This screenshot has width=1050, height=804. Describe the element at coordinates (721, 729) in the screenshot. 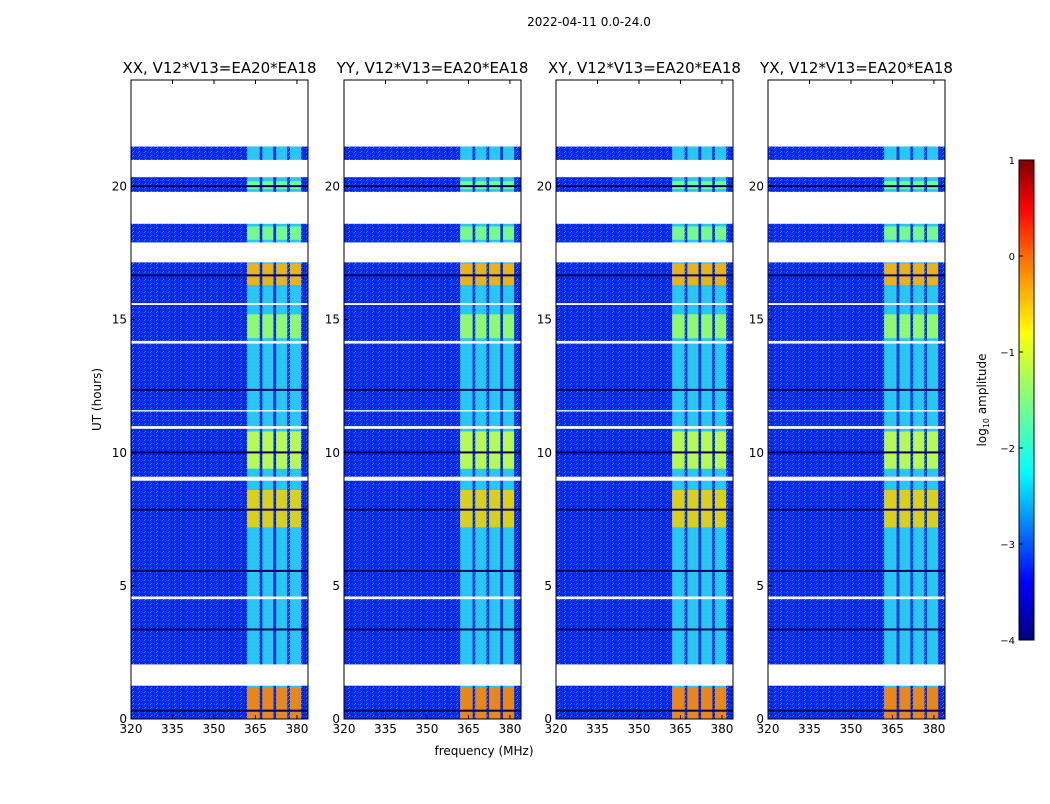

I see `x-tick-label: 380` at that location.